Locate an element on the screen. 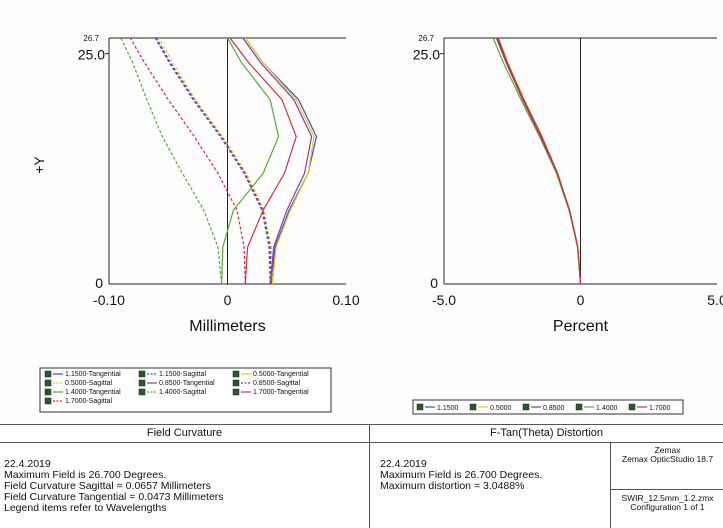 Image resolution: width=723 pixels, height=528 pixels. x-axis-label: Millimeters is located at coordinates (227, 326).